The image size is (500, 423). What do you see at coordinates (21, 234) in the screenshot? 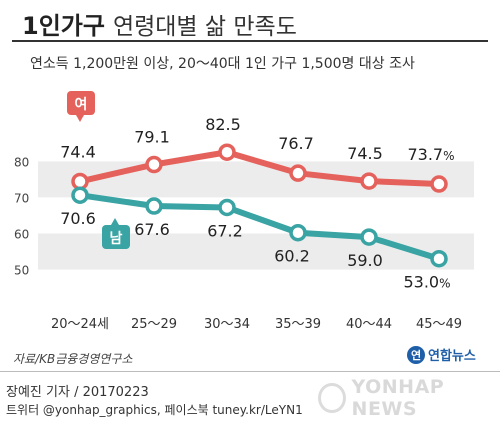
I see `y-tick-label: 60` at bounding box center [21, 234].